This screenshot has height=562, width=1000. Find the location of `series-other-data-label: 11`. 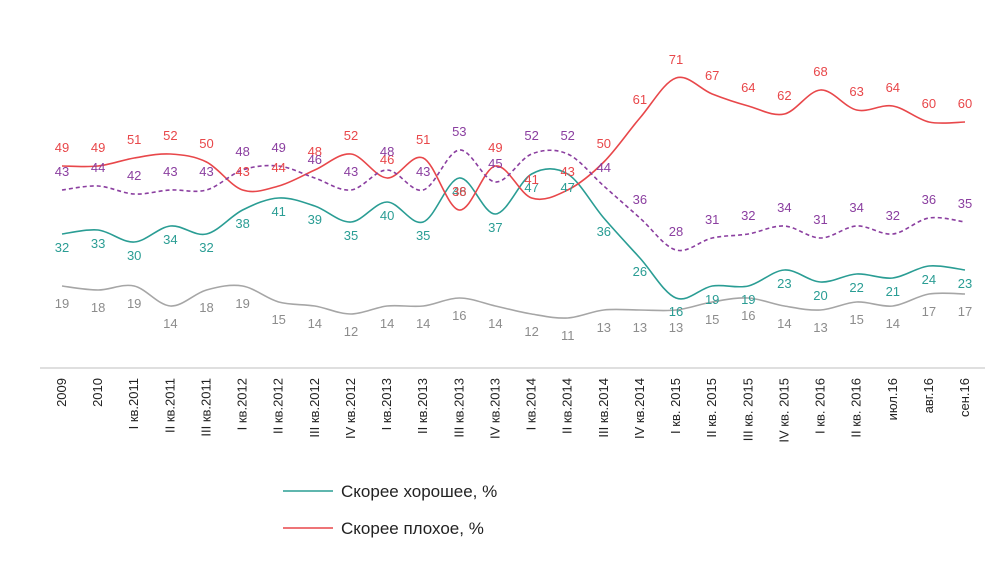

series-other-data-label: 11 is located at coordinates (568, 335).